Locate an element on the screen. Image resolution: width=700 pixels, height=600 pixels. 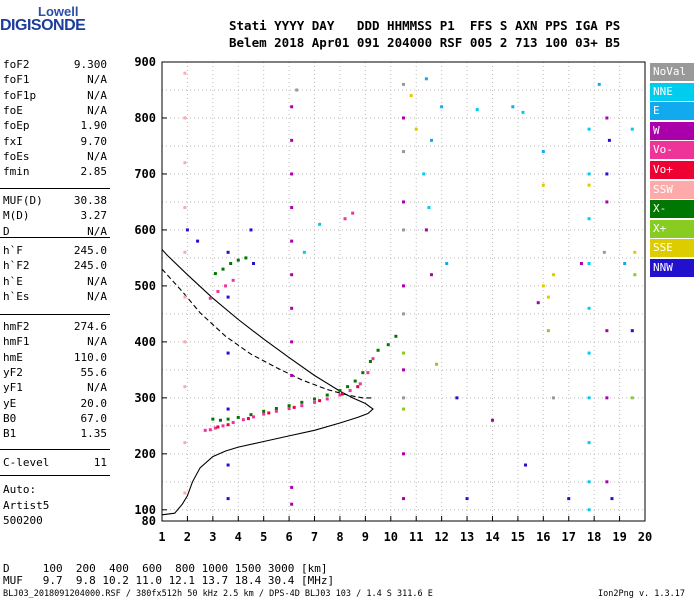
param-value: 245.0 is located at coordinates (90, 266).